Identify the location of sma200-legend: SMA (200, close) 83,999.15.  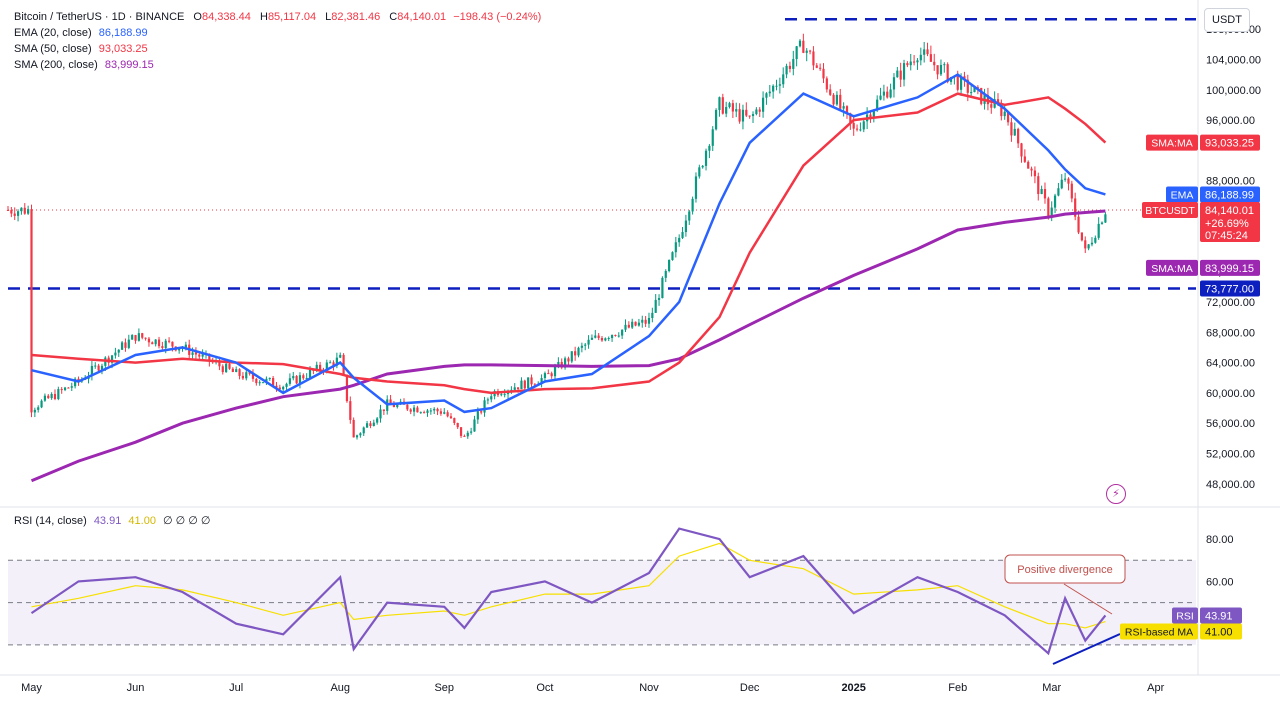
(84, 65).